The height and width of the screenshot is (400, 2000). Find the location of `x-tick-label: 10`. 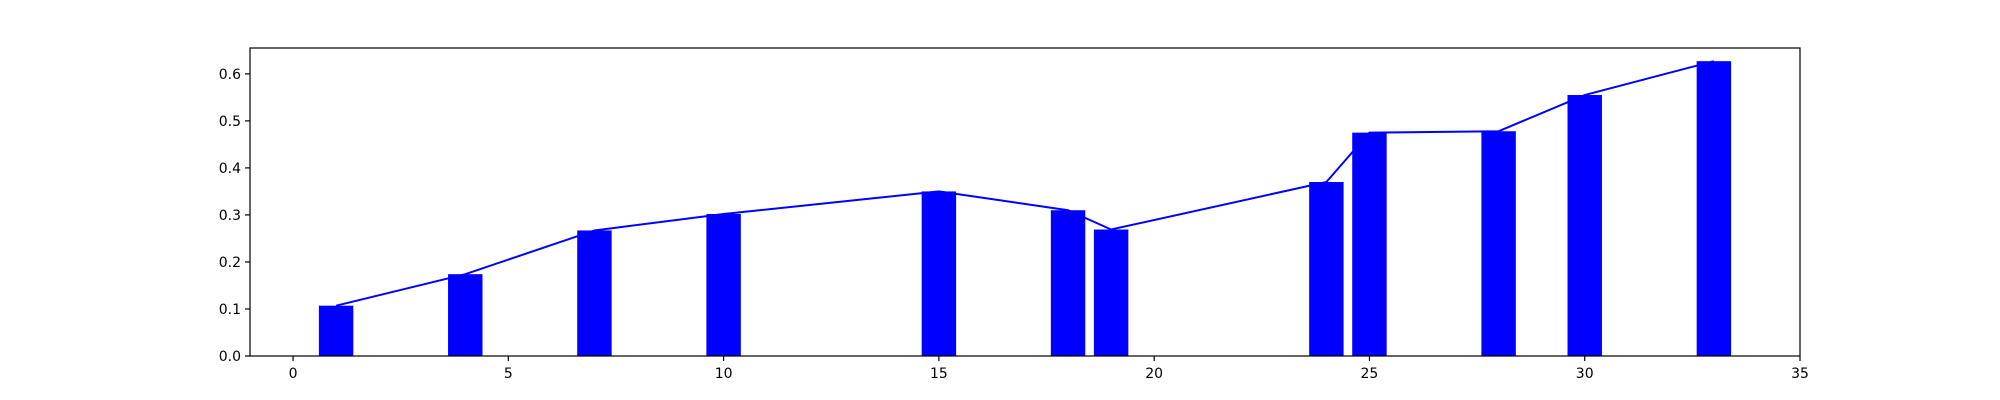

x-tick-label: 10 is located at coordinates (724, 374).